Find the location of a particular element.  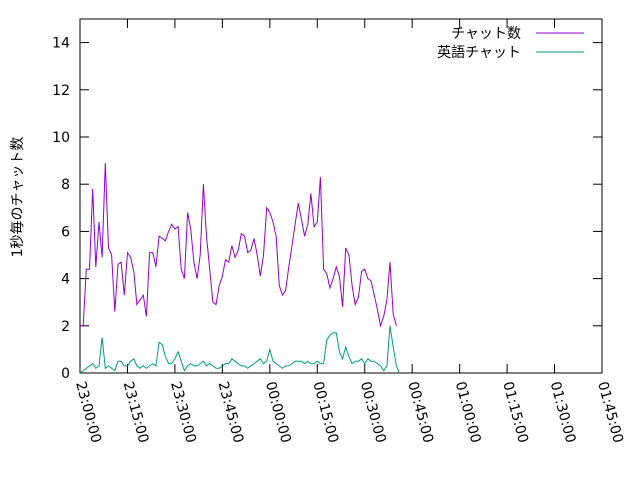

y-tick-label: 8 is located at coordinates (65, 185).